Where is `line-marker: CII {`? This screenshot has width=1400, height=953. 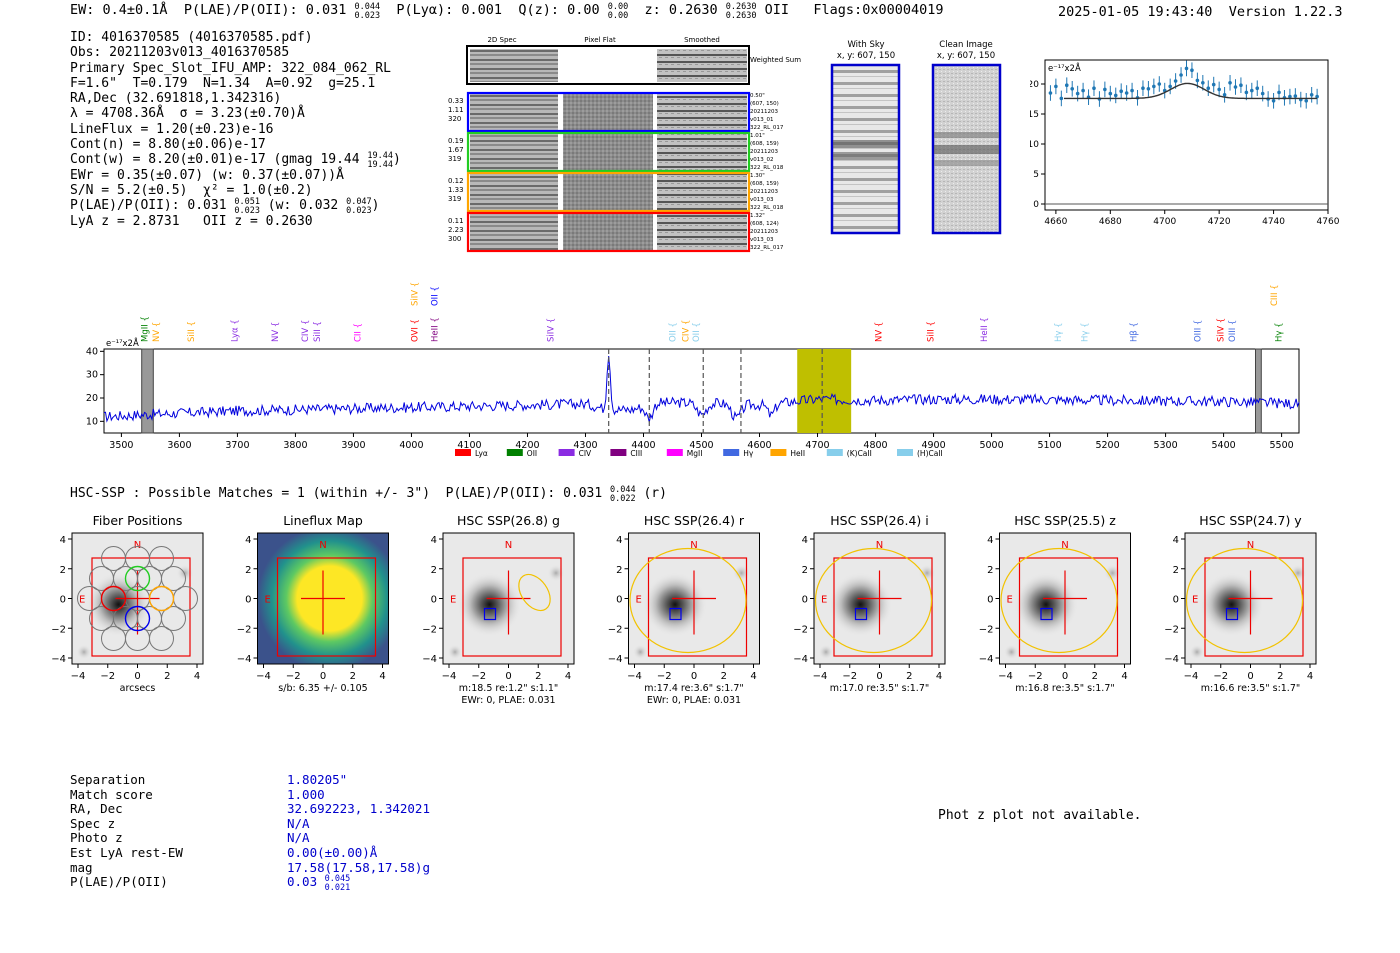 line-marker: CII { is located at coordinates (358, 332).